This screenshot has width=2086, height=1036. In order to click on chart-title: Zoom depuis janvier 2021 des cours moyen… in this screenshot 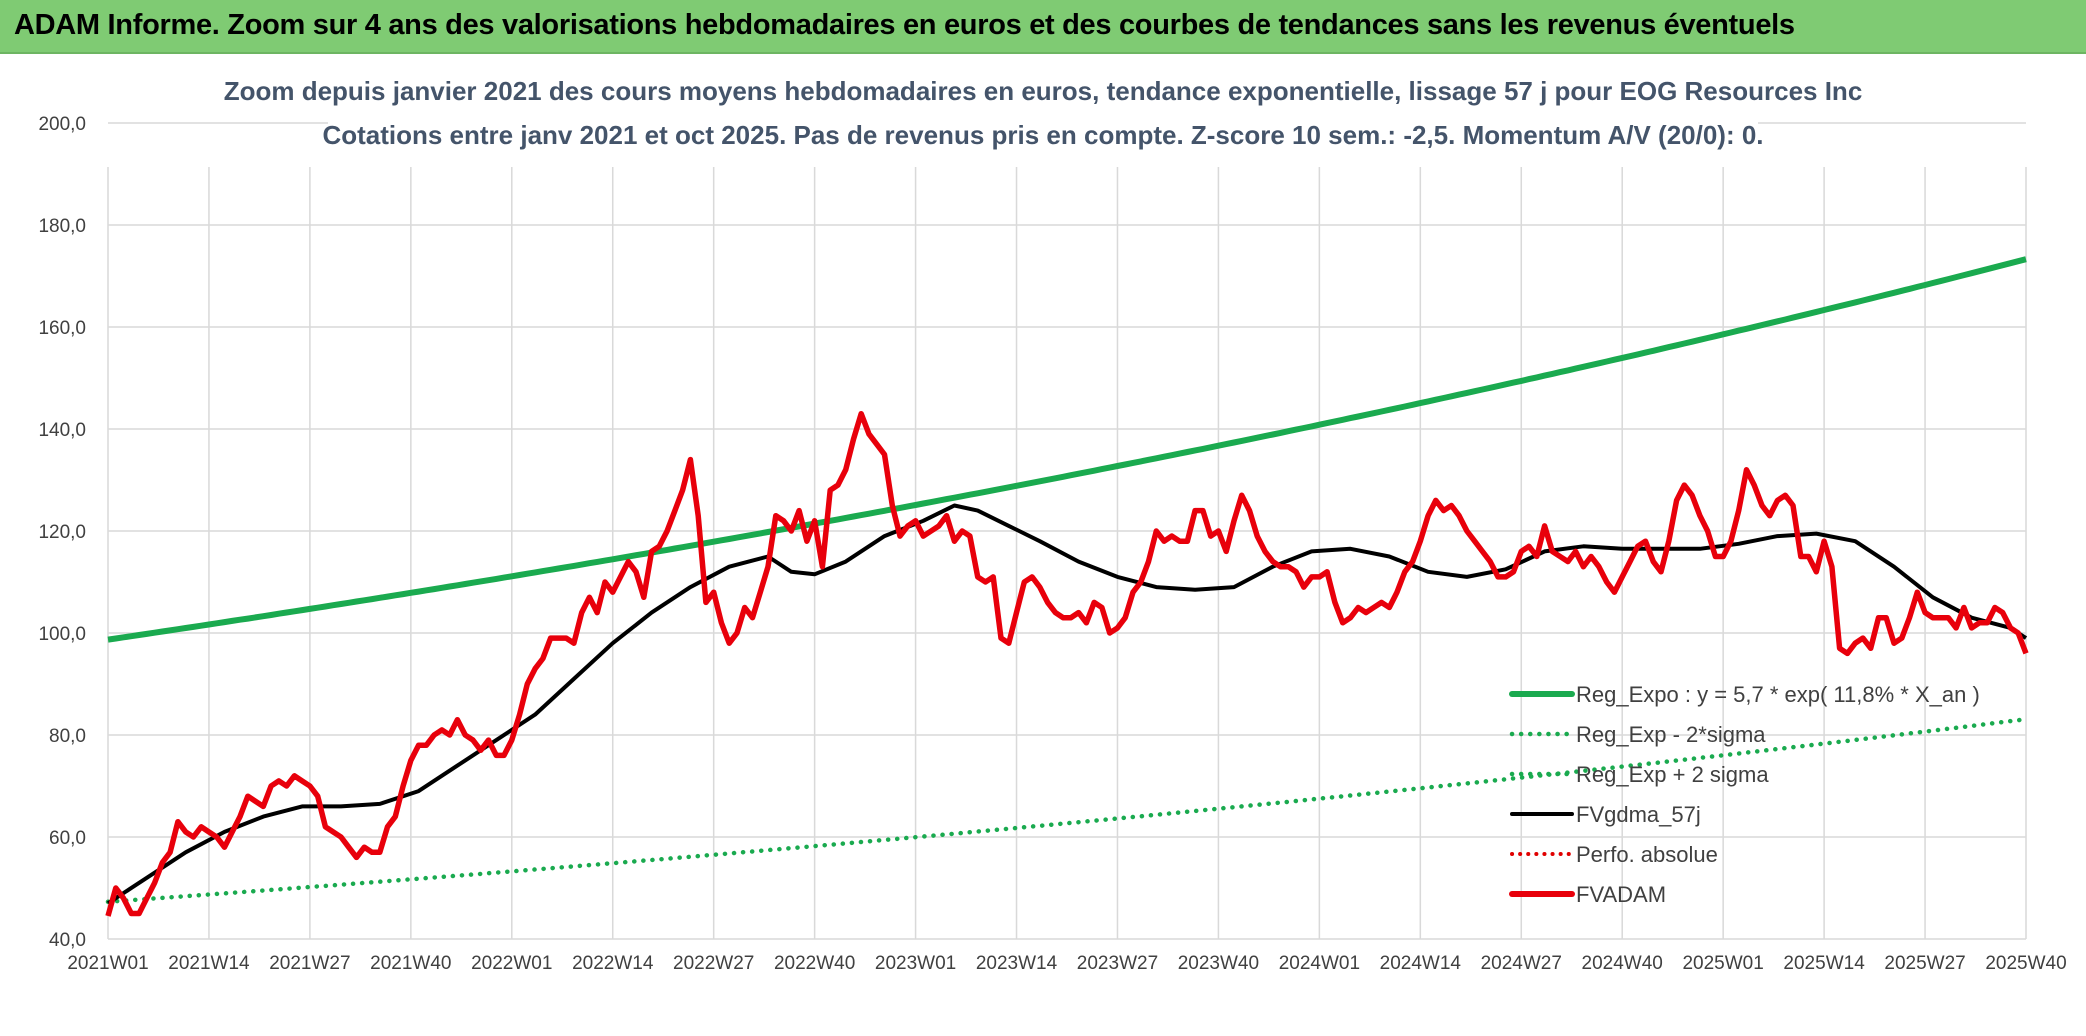, I will do `click(1043, 114)`.